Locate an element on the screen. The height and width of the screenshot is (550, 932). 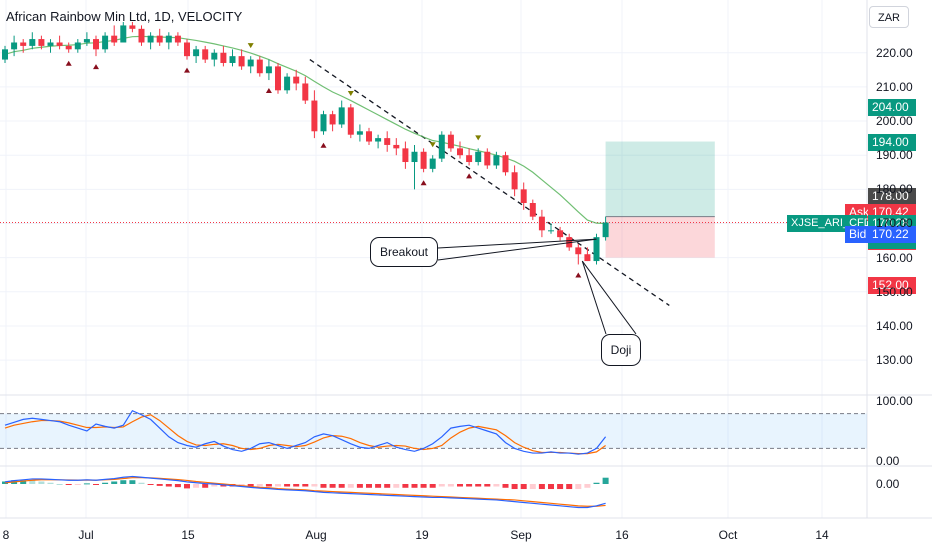
x-tick-label: Aug is located at coordinates (316, 535).